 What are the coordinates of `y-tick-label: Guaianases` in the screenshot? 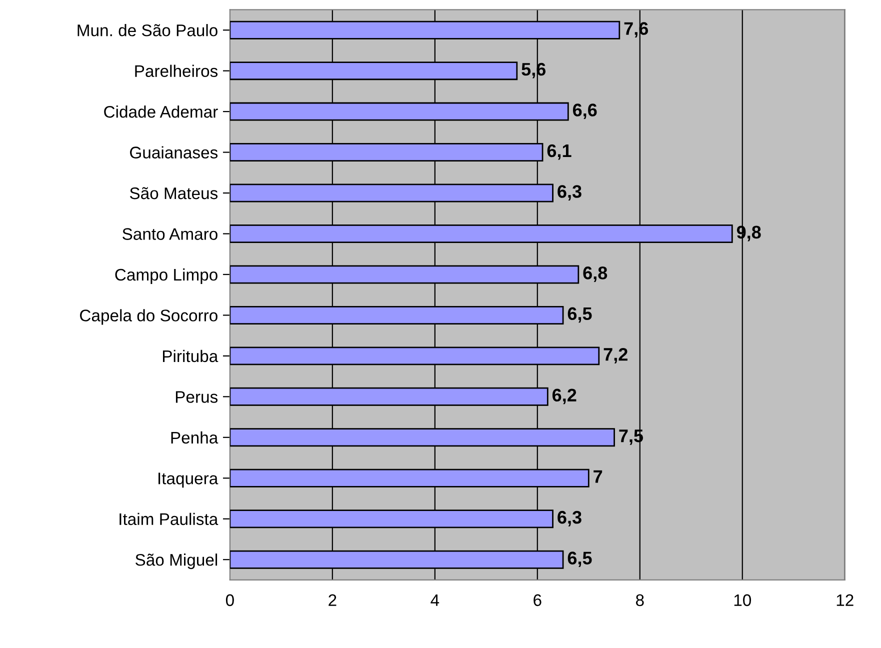 It's located at (174, 152).